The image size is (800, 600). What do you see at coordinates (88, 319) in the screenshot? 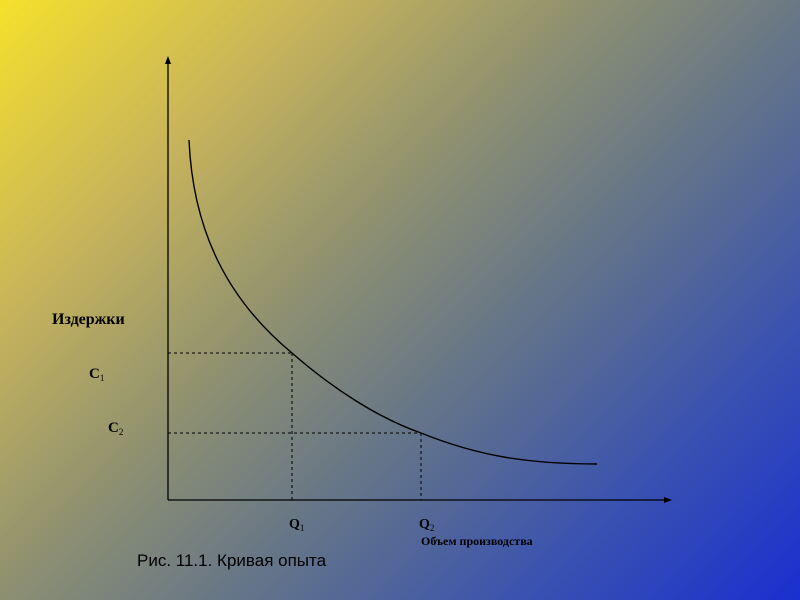
I see `y-axis-label: Издержки` at bounding box center [88, 319].